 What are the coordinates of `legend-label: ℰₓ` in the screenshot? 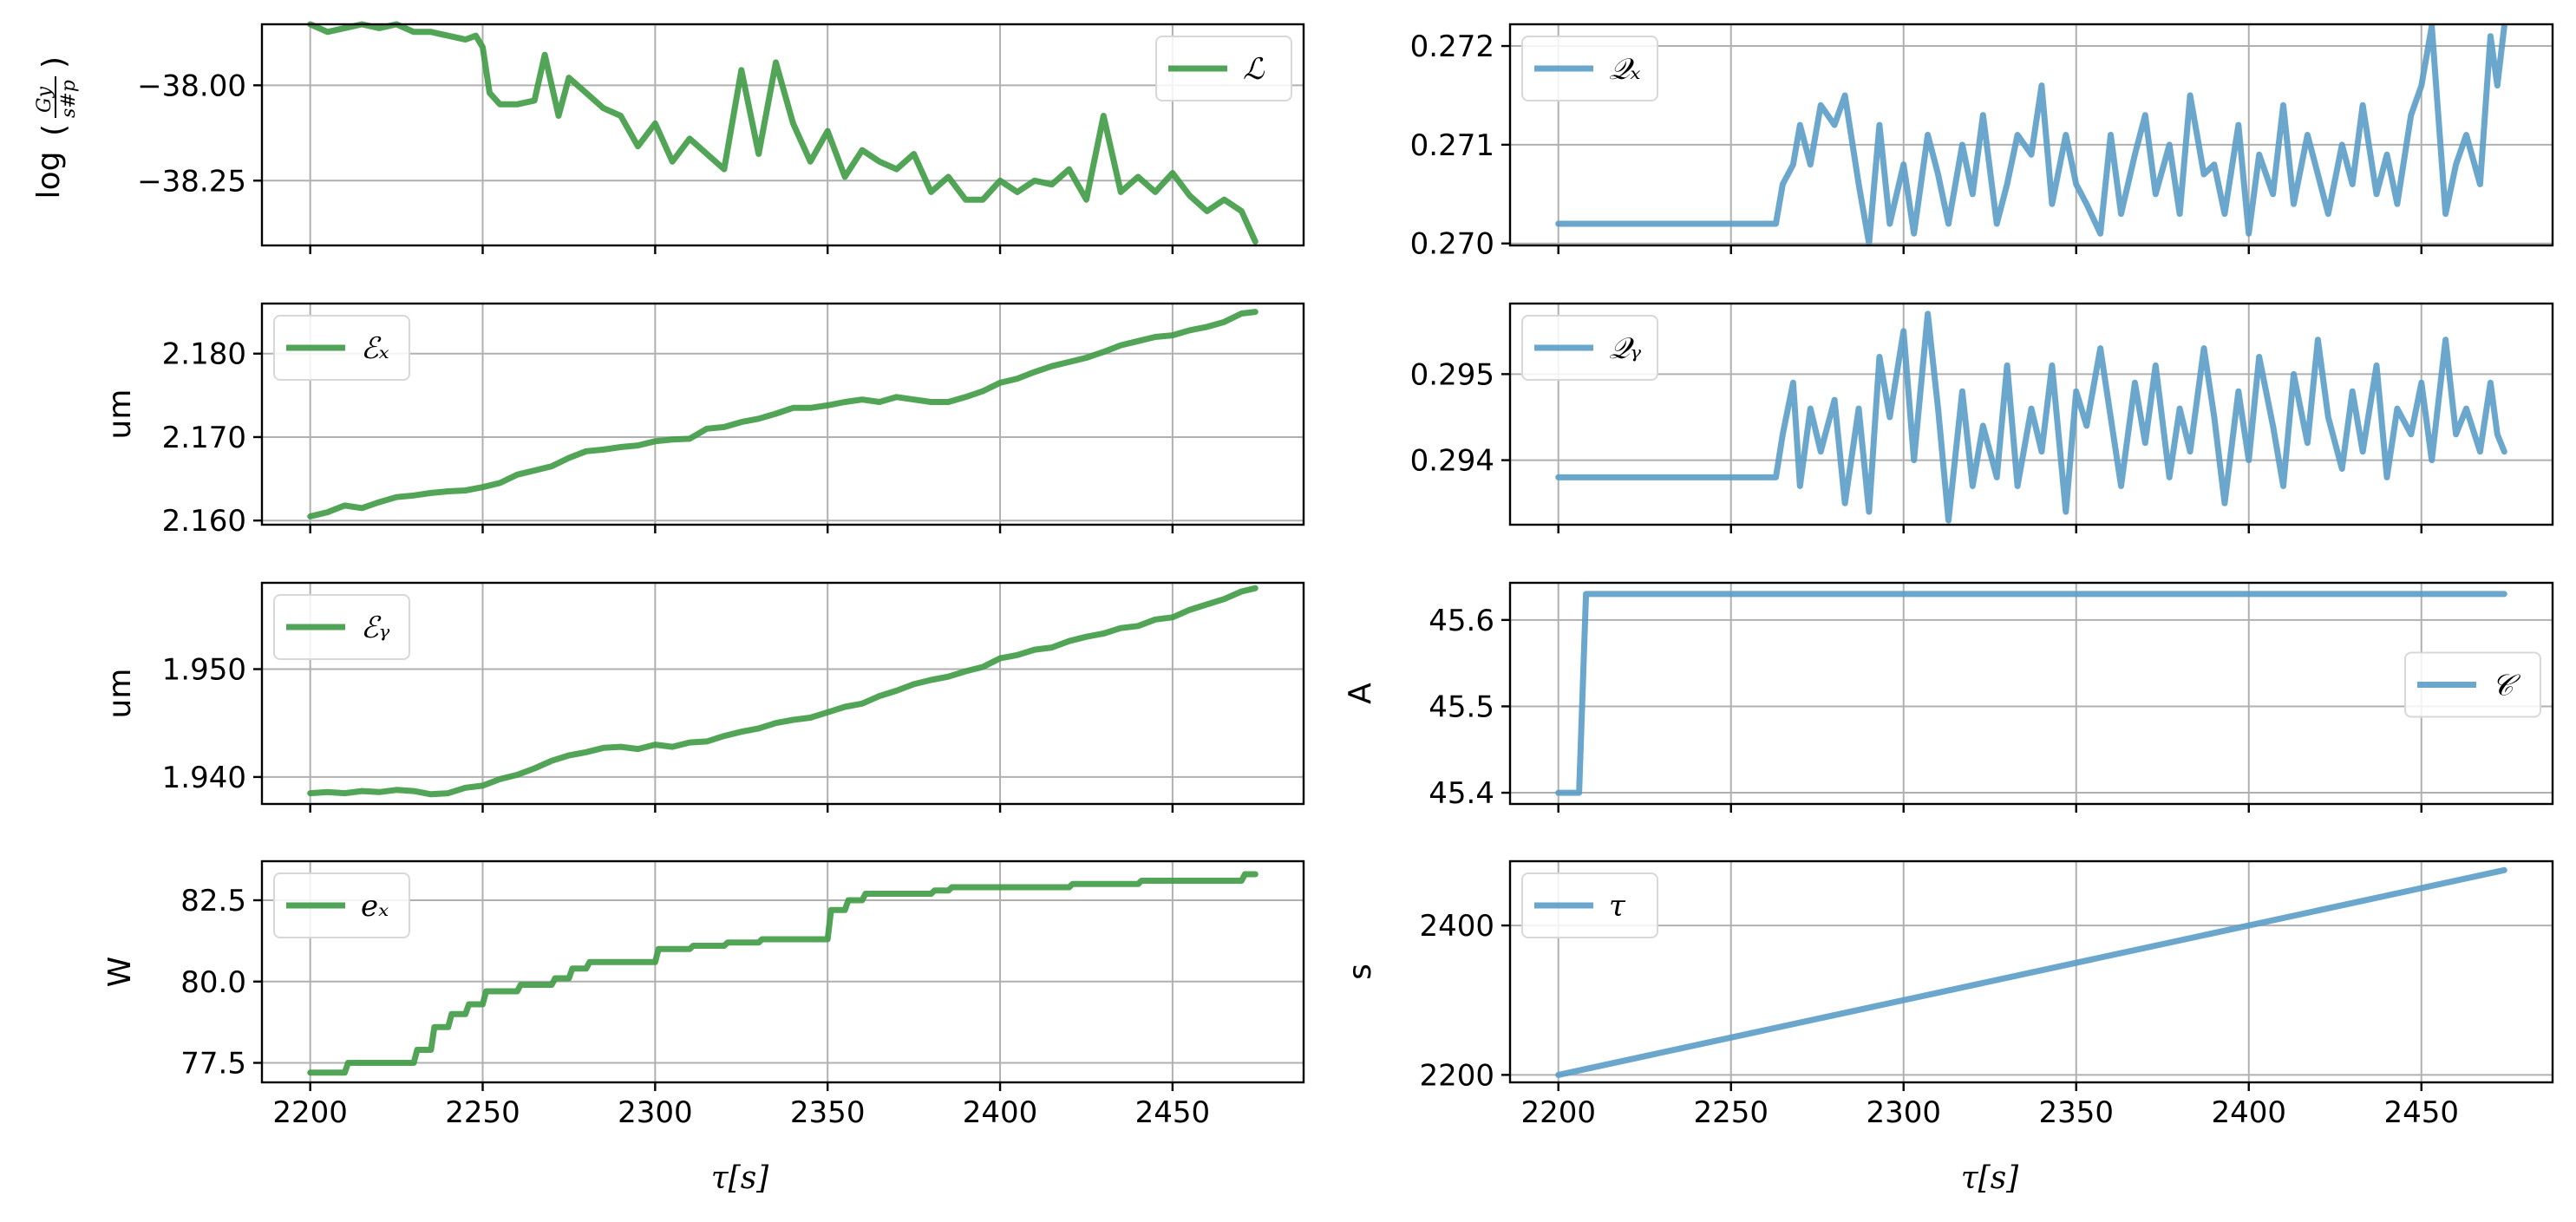 It's located at (375, 349).